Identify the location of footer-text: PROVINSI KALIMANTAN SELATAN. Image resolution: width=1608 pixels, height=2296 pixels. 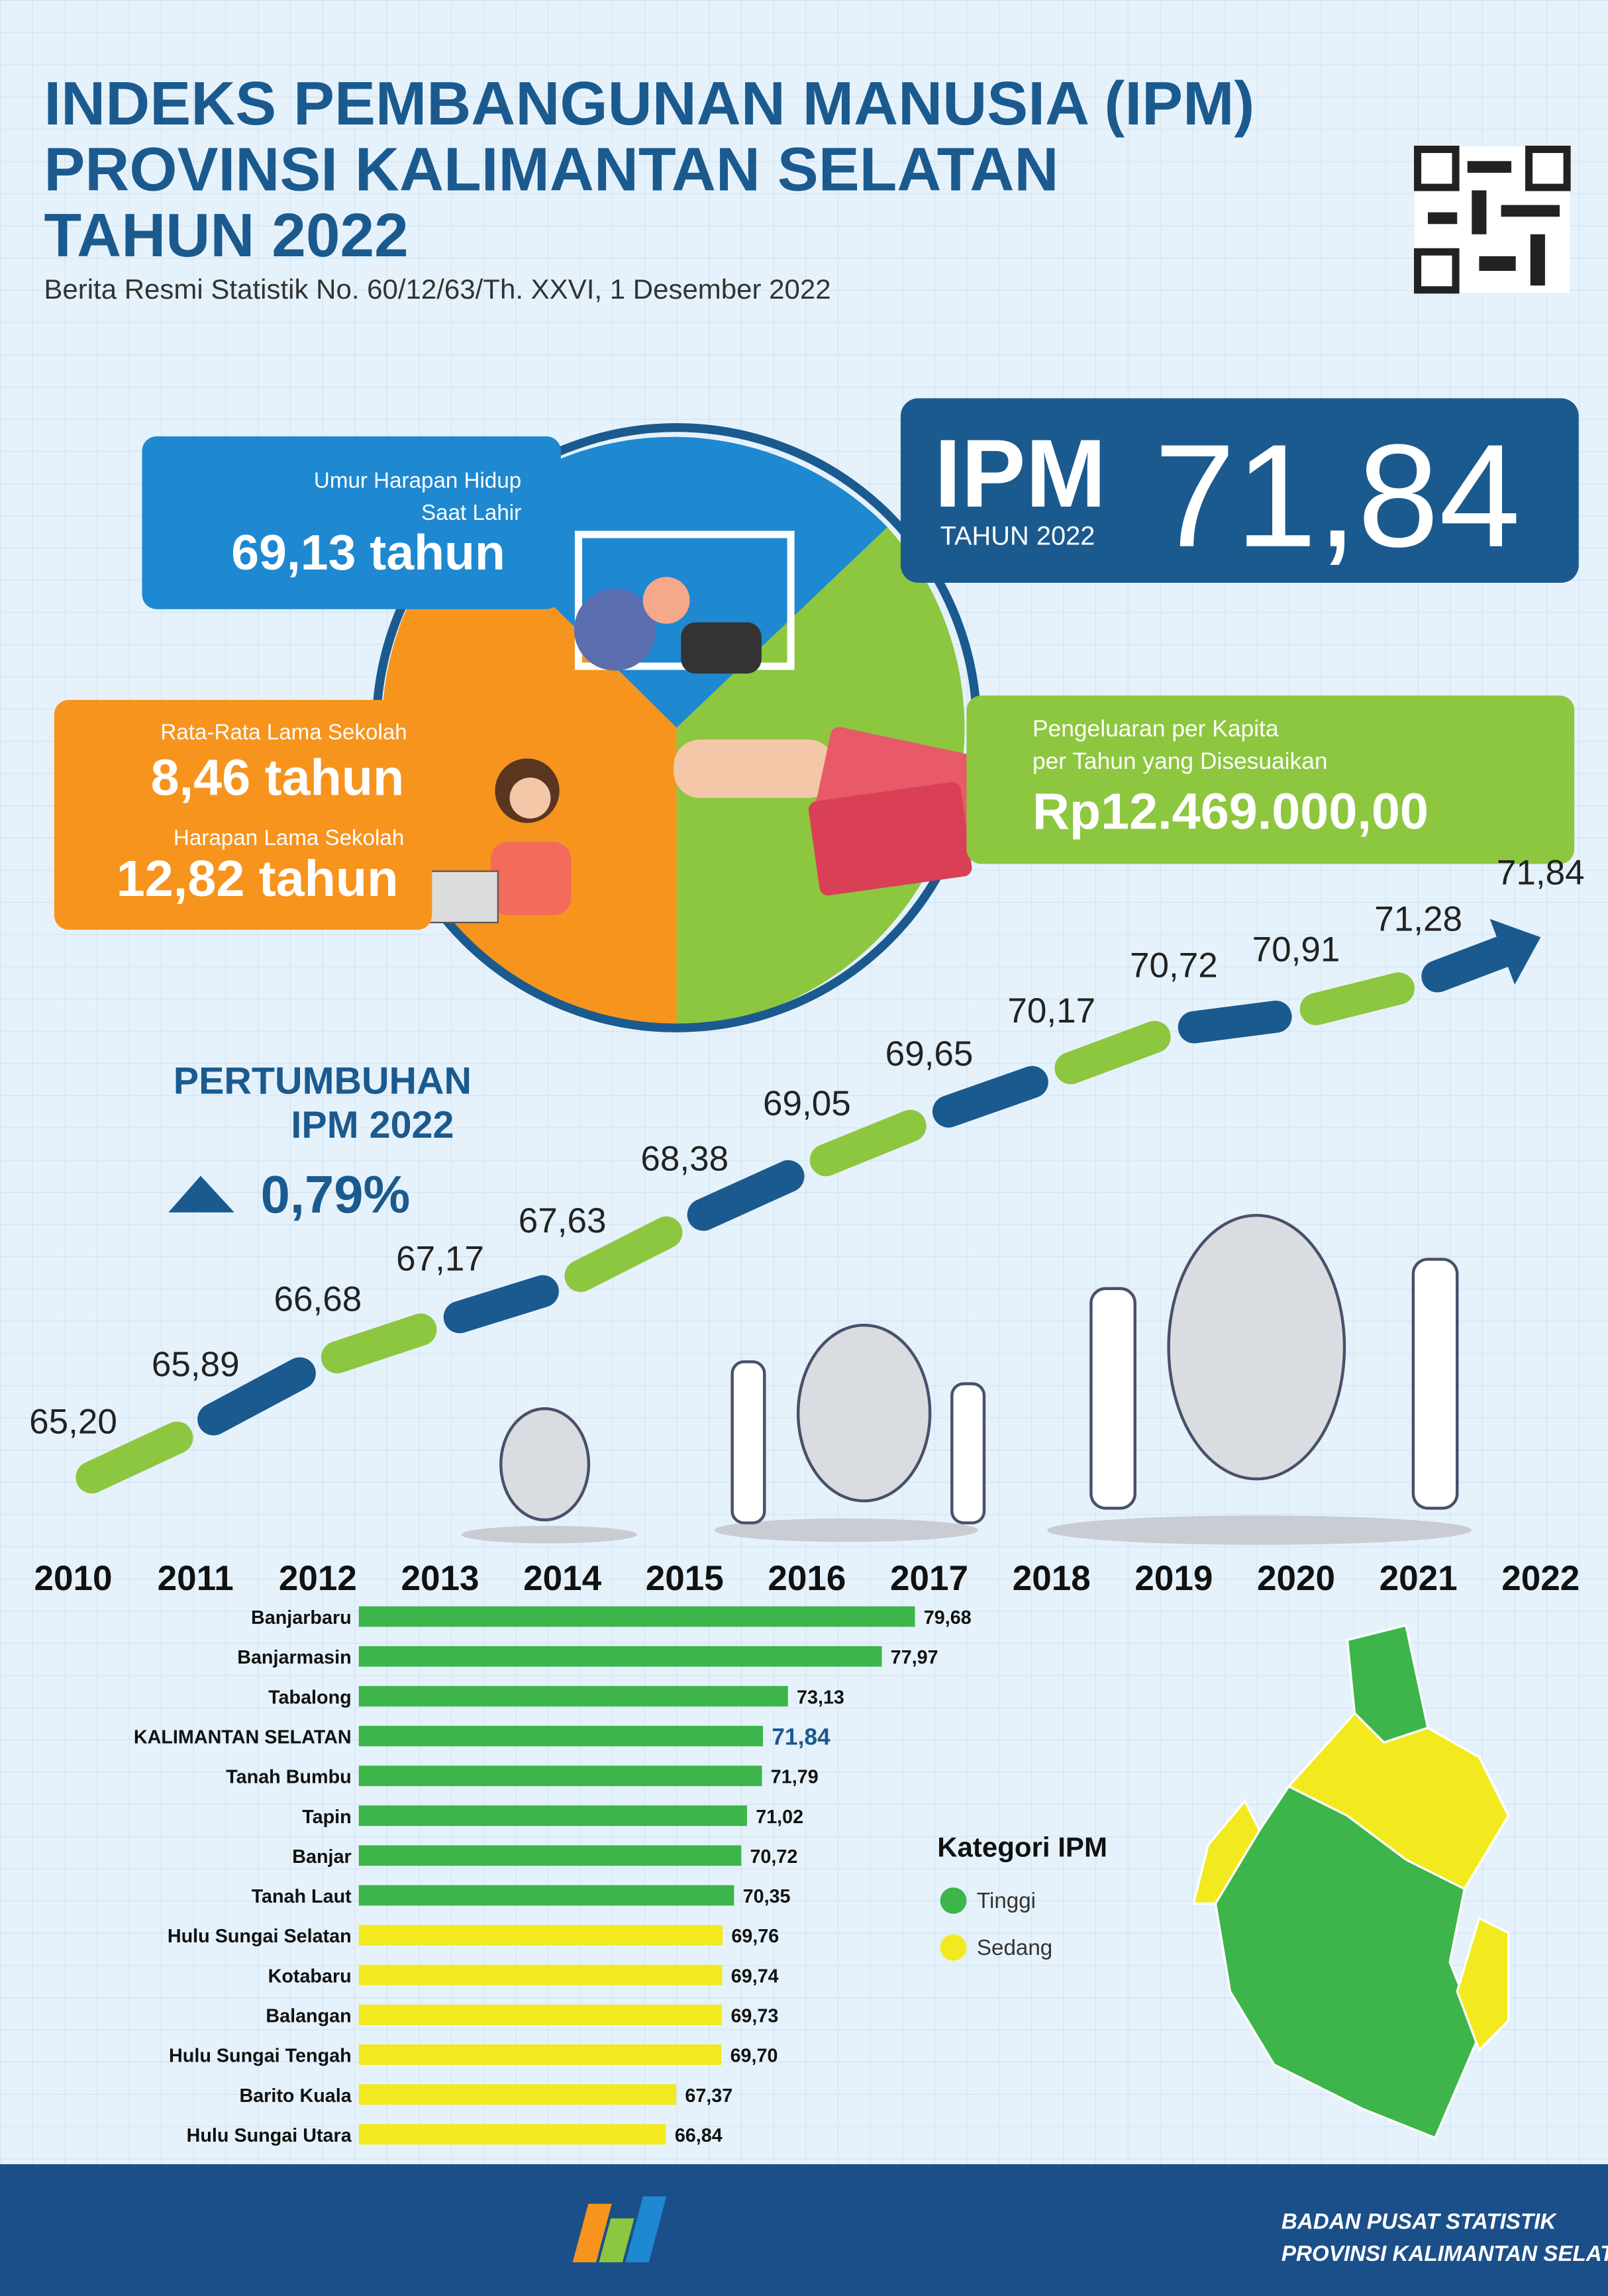
(1444, 2254).